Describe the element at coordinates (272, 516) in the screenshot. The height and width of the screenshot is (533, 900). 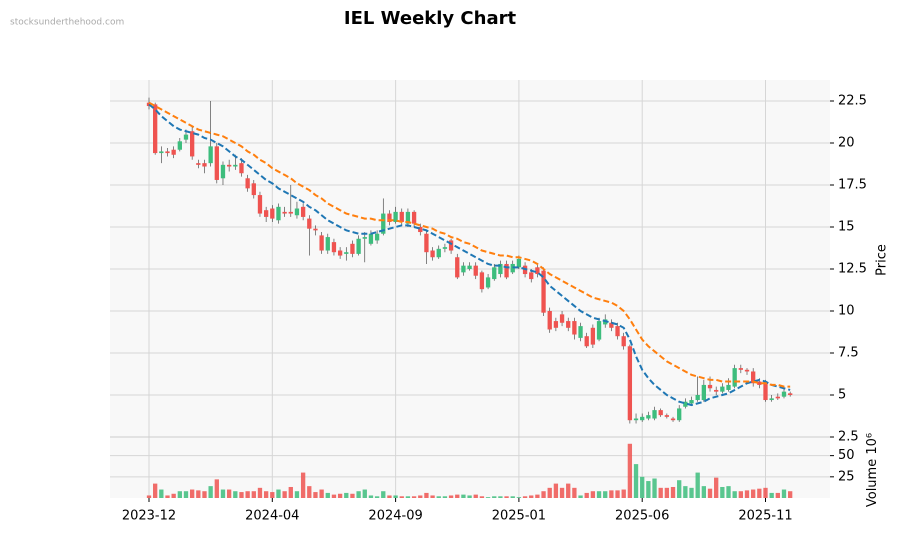
I see `x-tick-label: 2024-04` at that location.